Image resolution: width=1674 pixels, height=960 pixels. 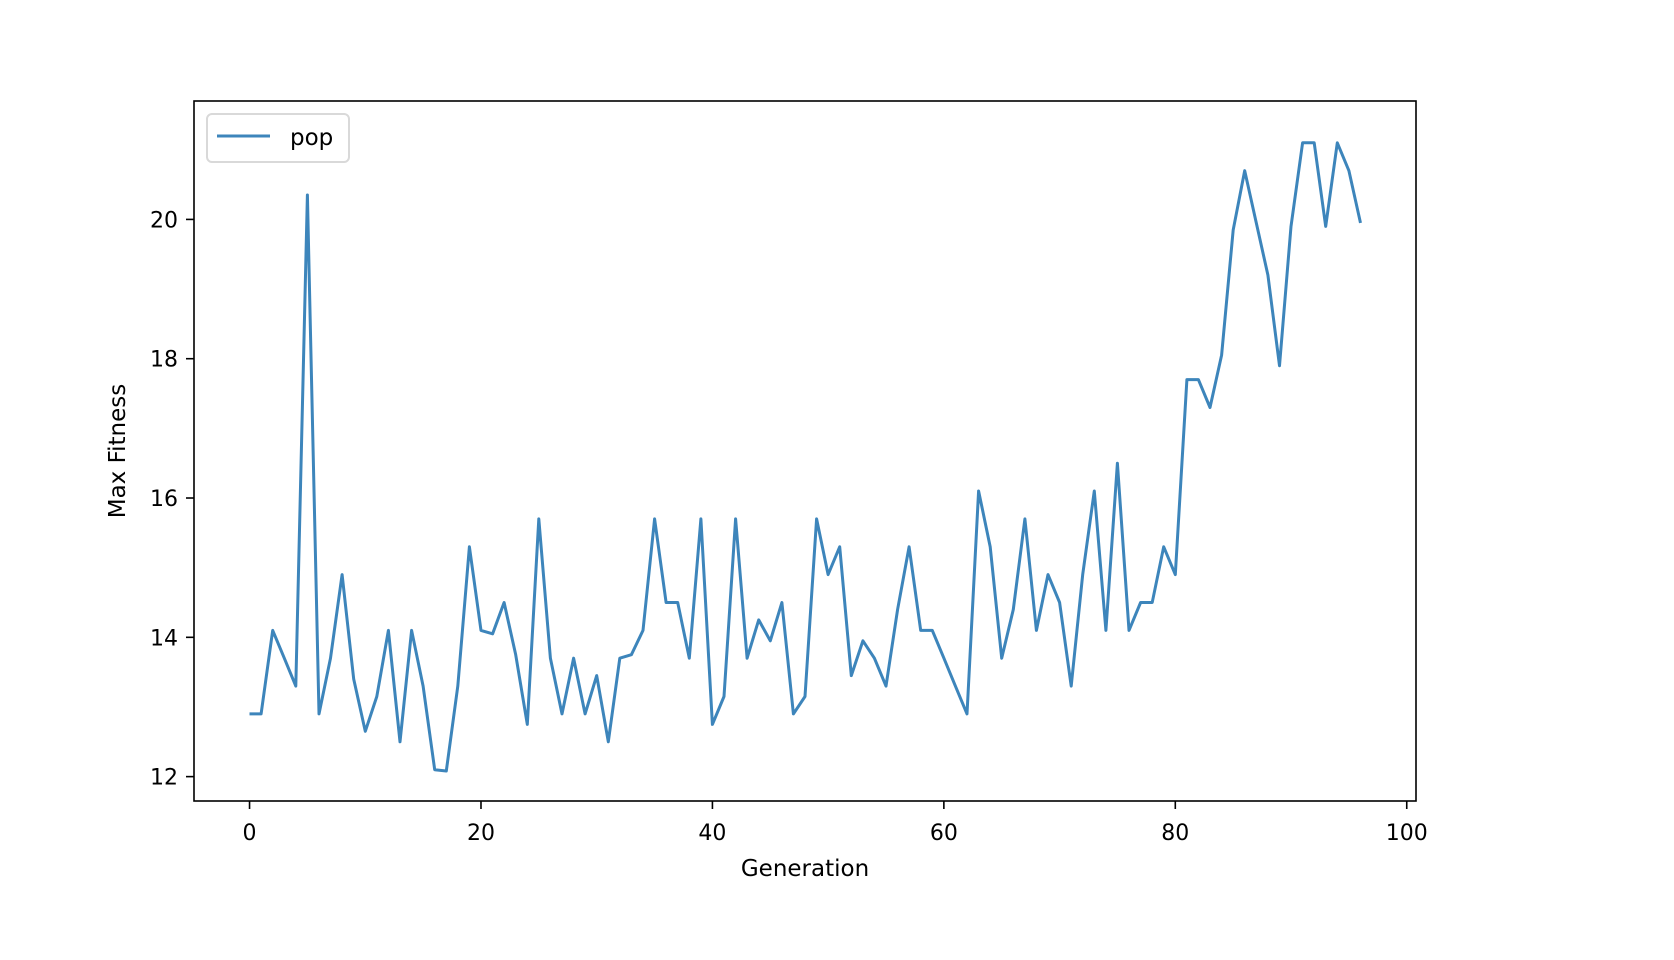 I want to click on y-tick-label: 16, so click(x=164, y=499).